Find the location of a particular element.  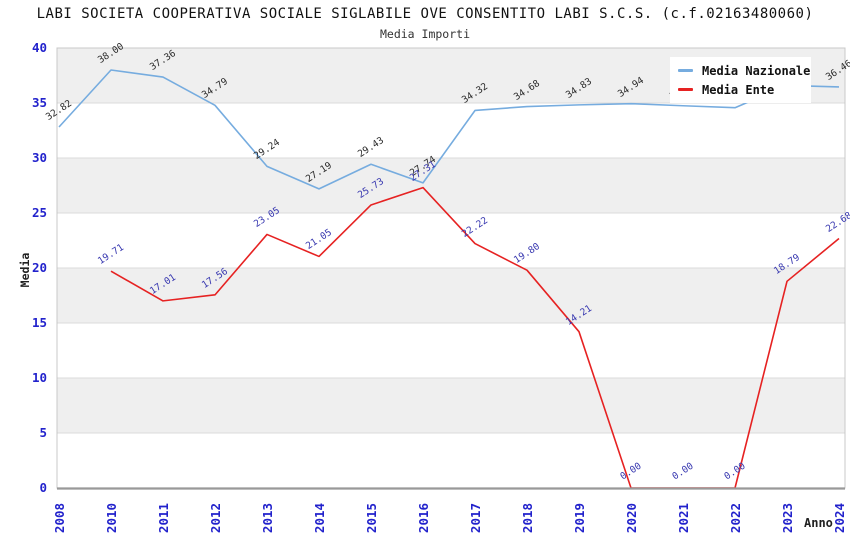

legend-label: Media Ente is located at coordinates (738, 89).